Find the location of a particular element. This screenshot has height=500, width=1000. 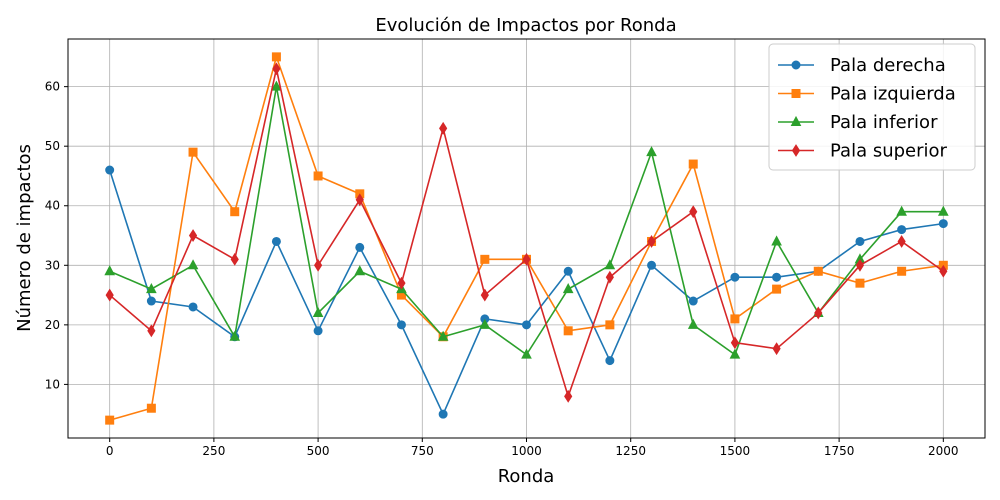

legend-entry: Pala derecha is located at coordinates (862, 65).